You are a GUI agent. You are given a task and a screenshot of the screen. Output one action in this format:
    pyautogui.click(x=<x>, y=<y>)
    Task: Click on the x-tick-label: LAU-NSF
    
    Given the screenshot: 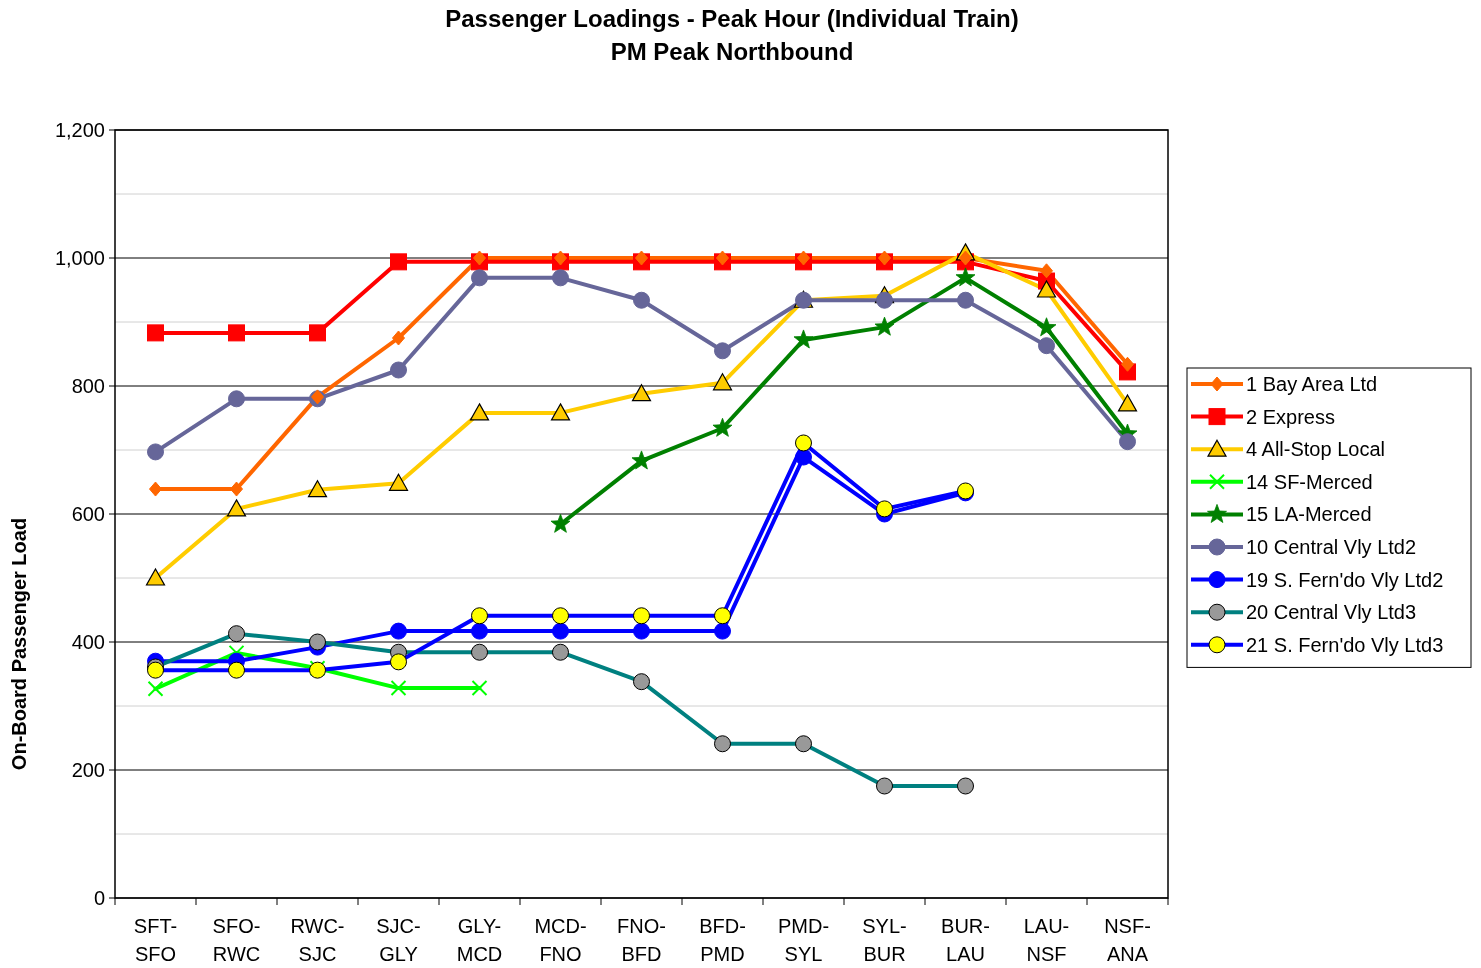 What is the action you would take?
    pyautogui.click(x=1046, y=940)
    